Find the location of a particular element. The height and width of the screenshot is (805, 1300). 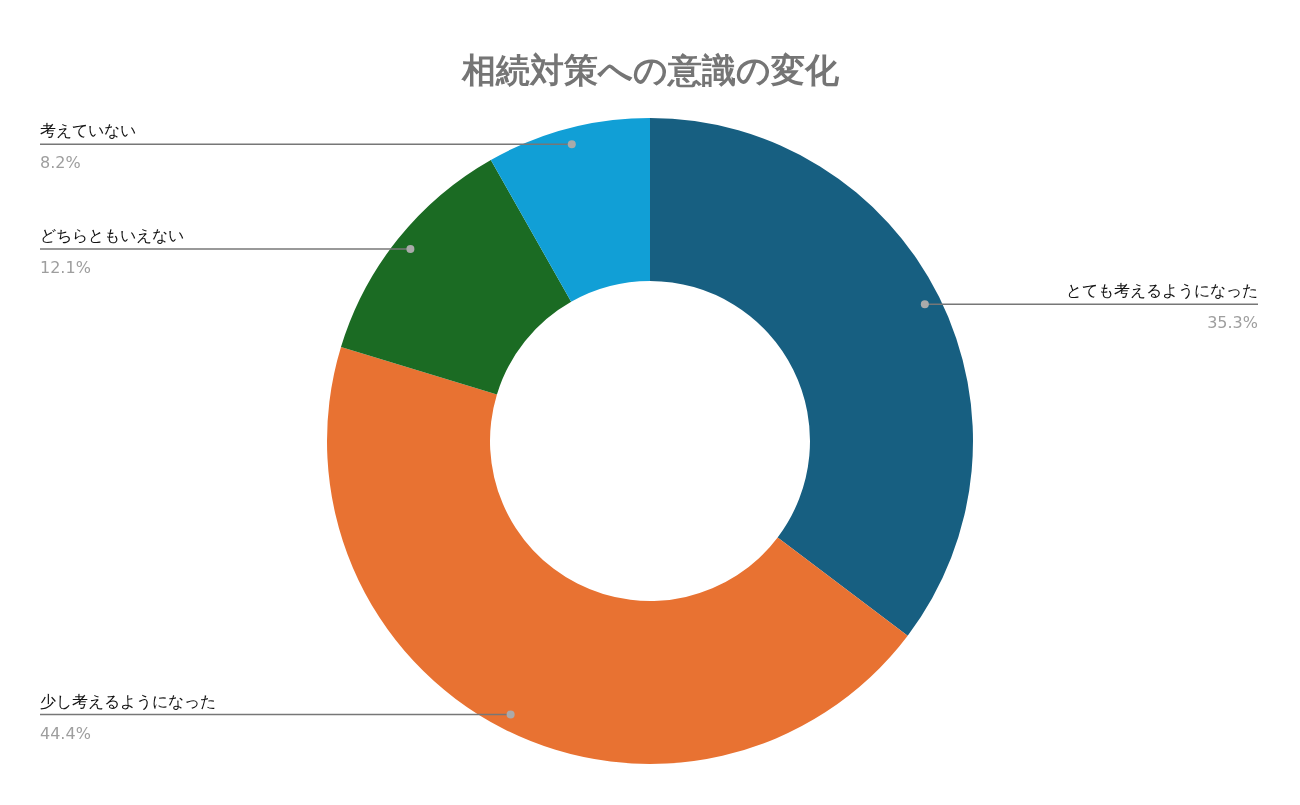

slice-label: 考えていない is located at coordinates (88, 131).